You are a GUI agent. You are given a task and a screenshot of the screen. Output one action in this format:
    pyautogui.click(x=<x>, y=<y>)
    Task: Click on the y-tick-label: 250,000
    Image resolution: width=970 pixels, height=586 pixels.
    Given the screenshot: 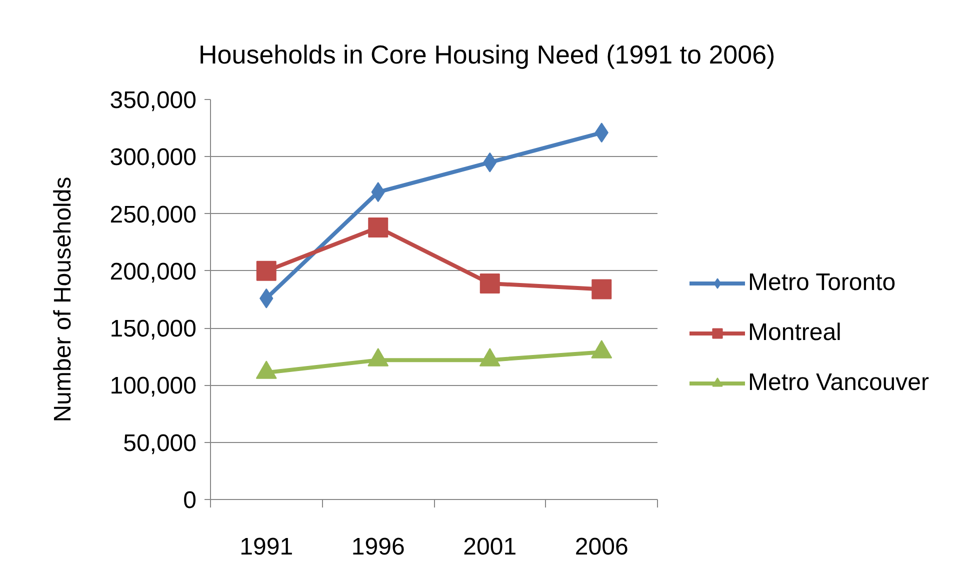 What is the action you would take?
    pyautogui.click(x=153, y=214)
    